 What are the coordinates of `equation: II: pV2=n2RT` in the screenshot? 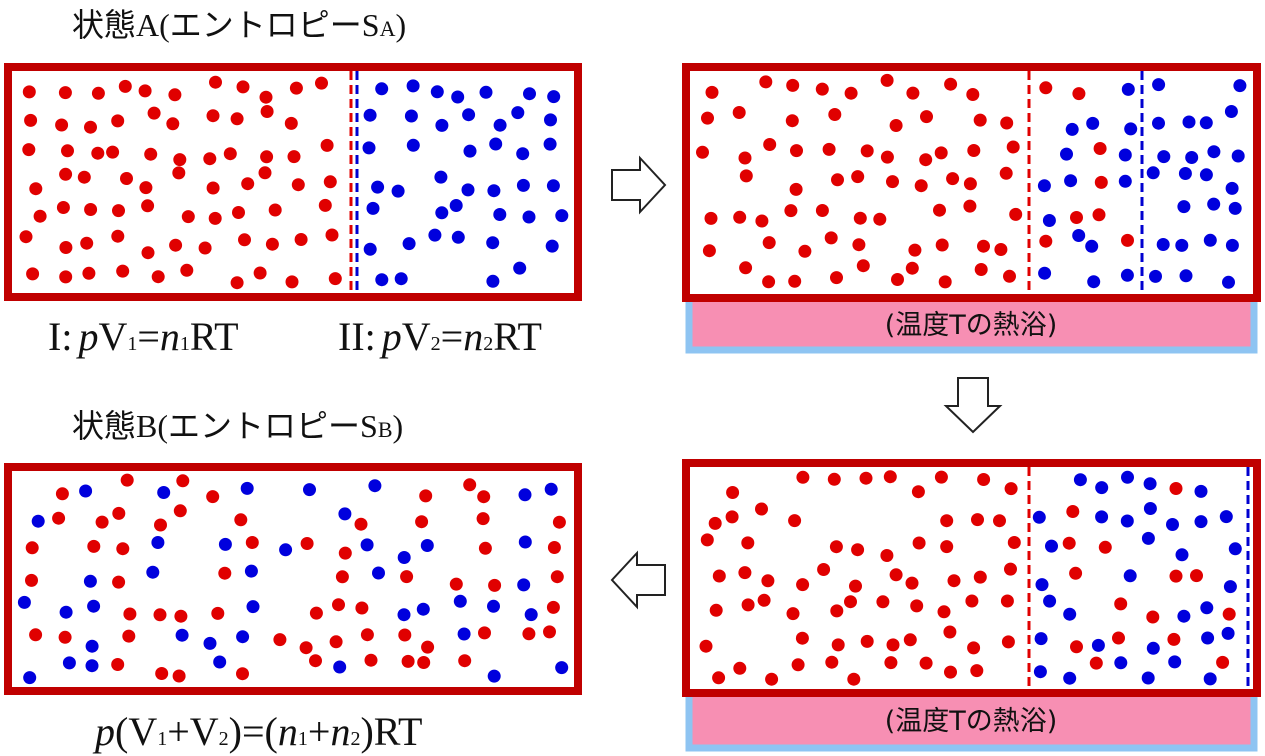 It's located at (440, 336).